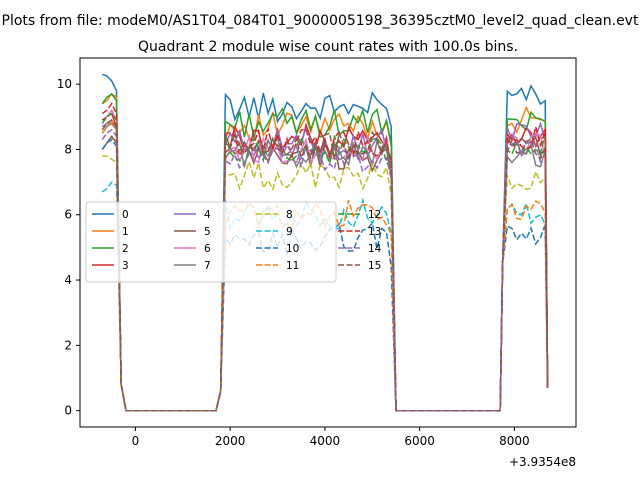 This screenshot has width=640, height=480. I want to click on legend-label-14: 14, so click(375, 249).